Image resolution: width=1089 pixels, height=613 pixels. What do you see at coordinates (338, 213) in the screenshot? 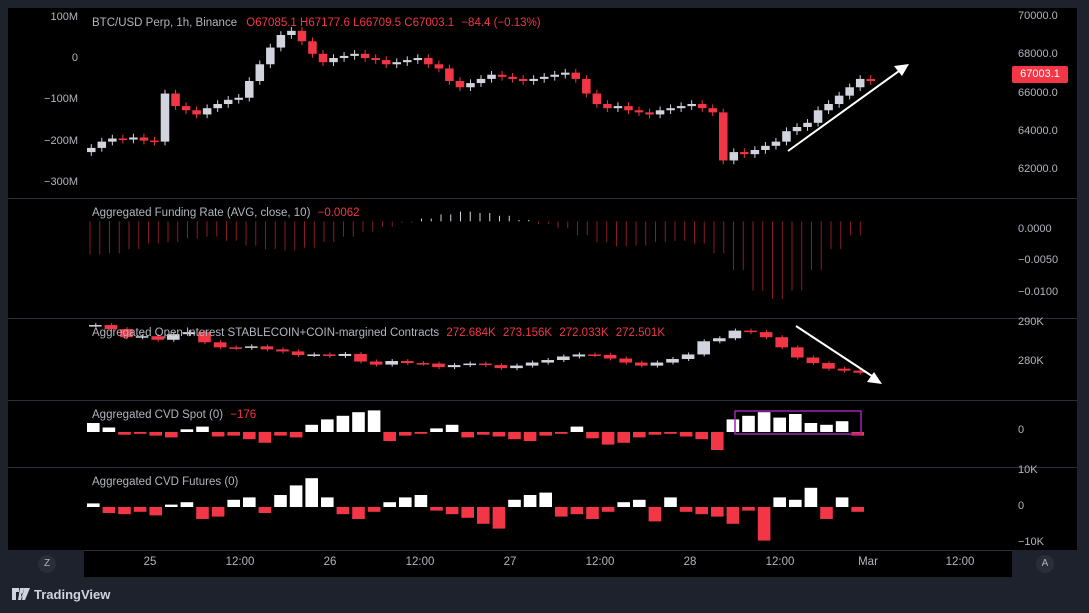
I see `funding-value: −0.0062` at bounding box center [338, 213].